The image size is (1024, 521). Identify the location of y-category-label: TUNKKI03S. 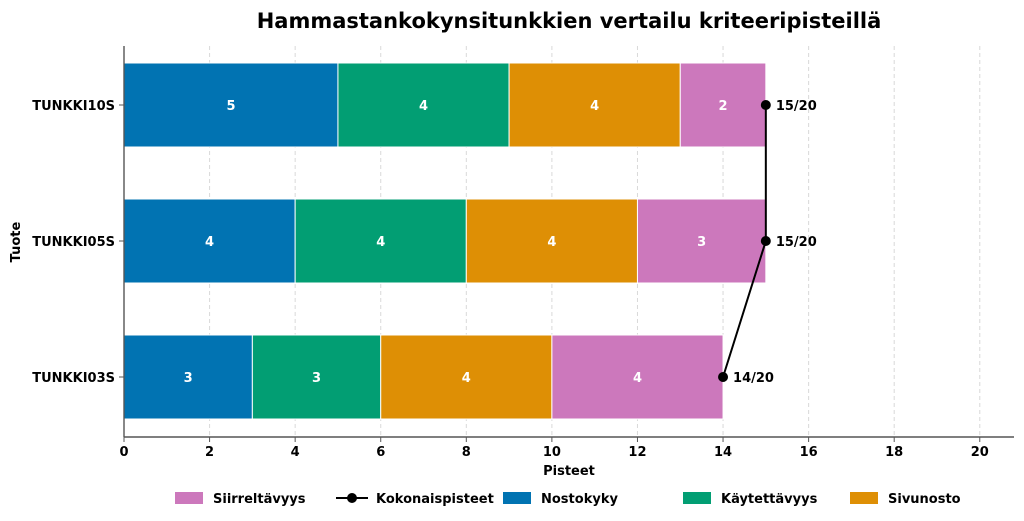
(73, 378).